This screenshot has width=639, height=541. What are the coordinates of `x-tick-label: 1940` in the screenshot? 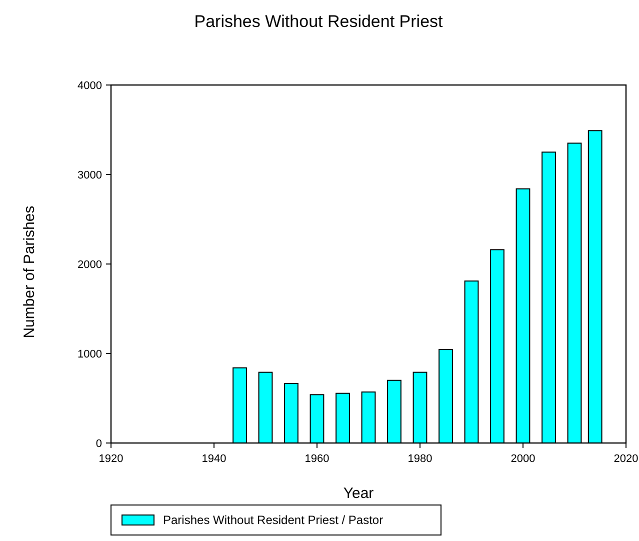 It's located at (214, 459).